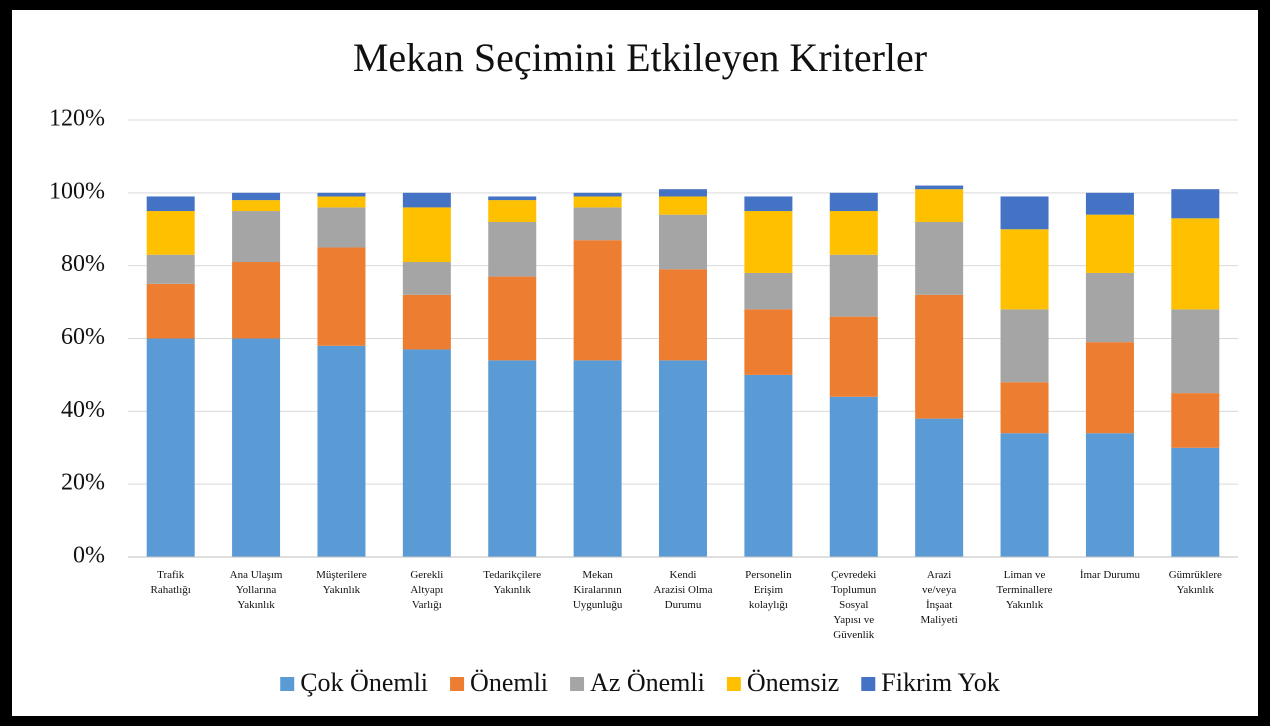 This screenshot has width=1270, height=726. I want to click on x-tick-label: Kendi Arazisi Olma Durumu, so click(683, 590).